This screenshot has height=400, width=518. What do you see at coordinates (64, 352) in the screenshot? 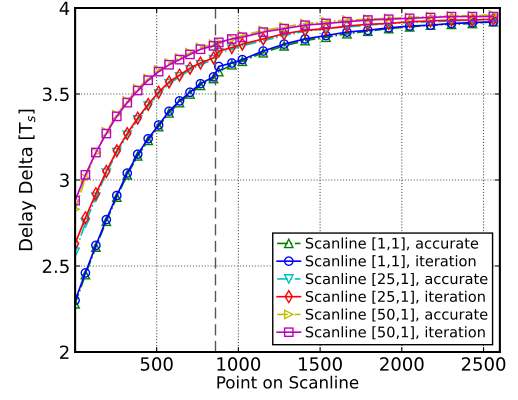
I see `y-tick-label: 2` at bounding box center [64, 352].